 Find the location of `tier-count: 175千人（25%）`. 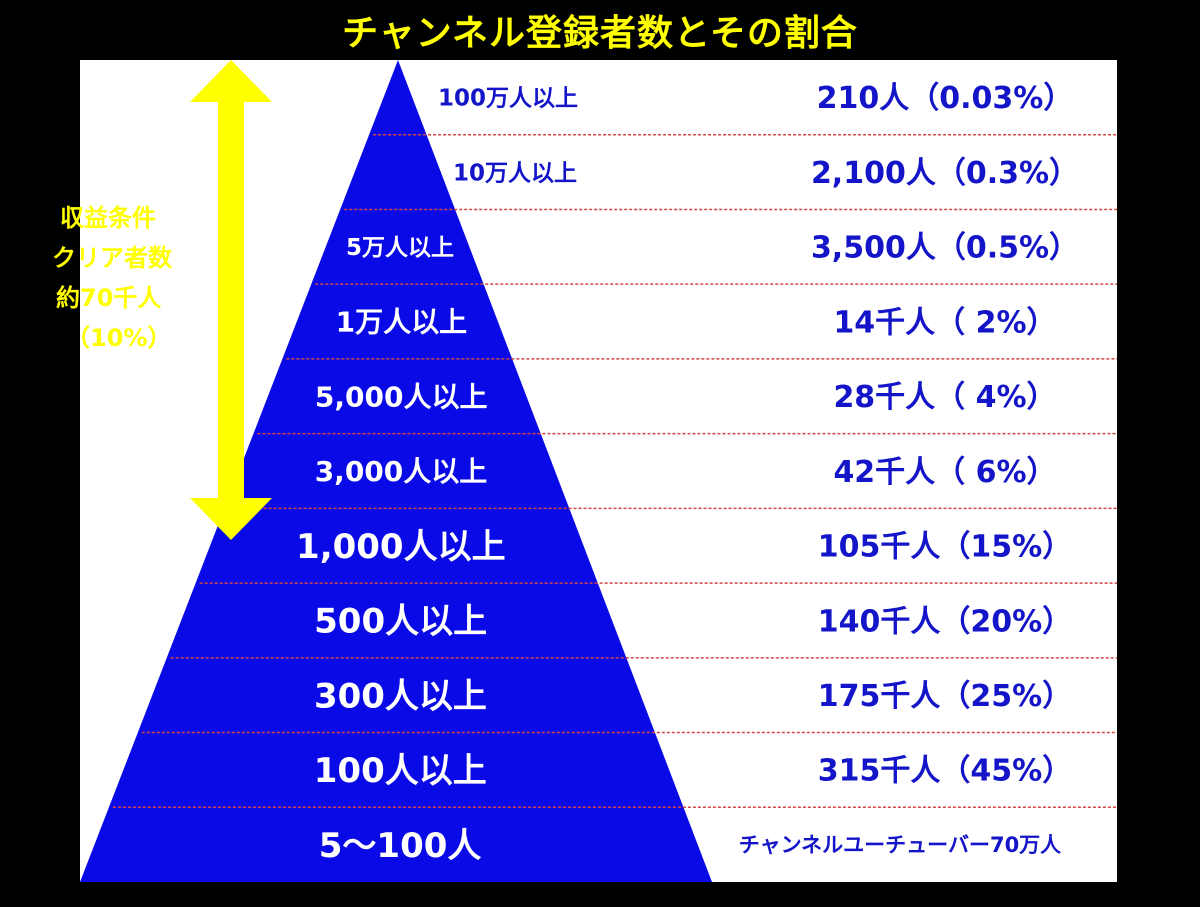

tier-count: 175千人（25%） is located at coordinates (945, 696).